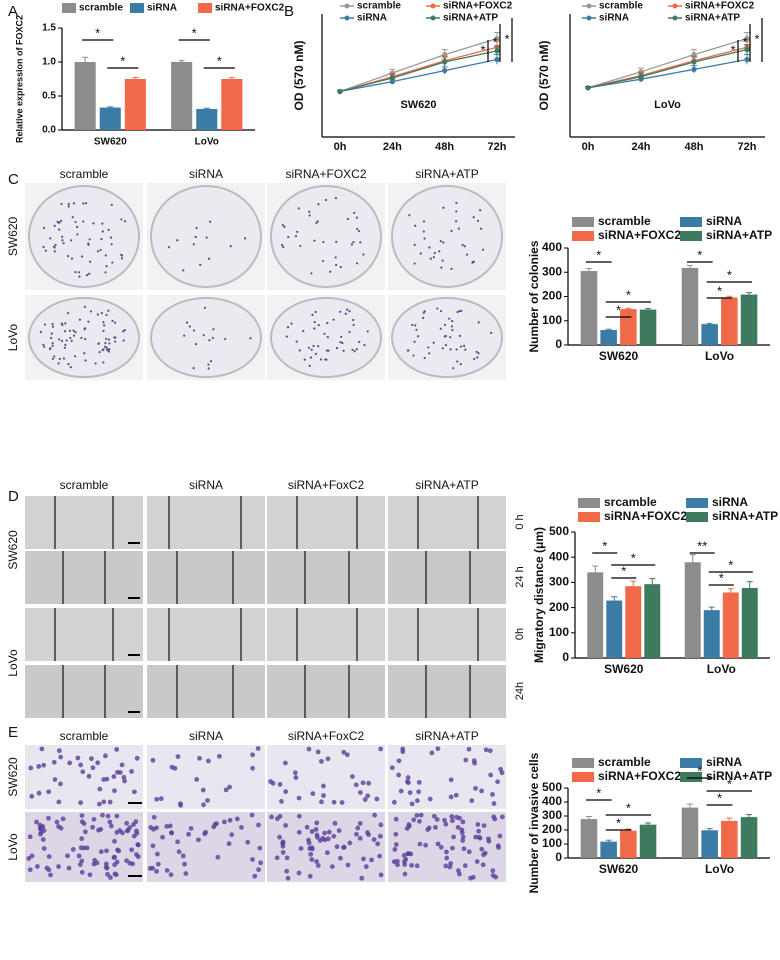 The height and width of the screenshot is (960, 780). What do you see at coordinates (520, 634) in the screenshot?
I see `time-label: 0h` at bounding box center [520, 634].